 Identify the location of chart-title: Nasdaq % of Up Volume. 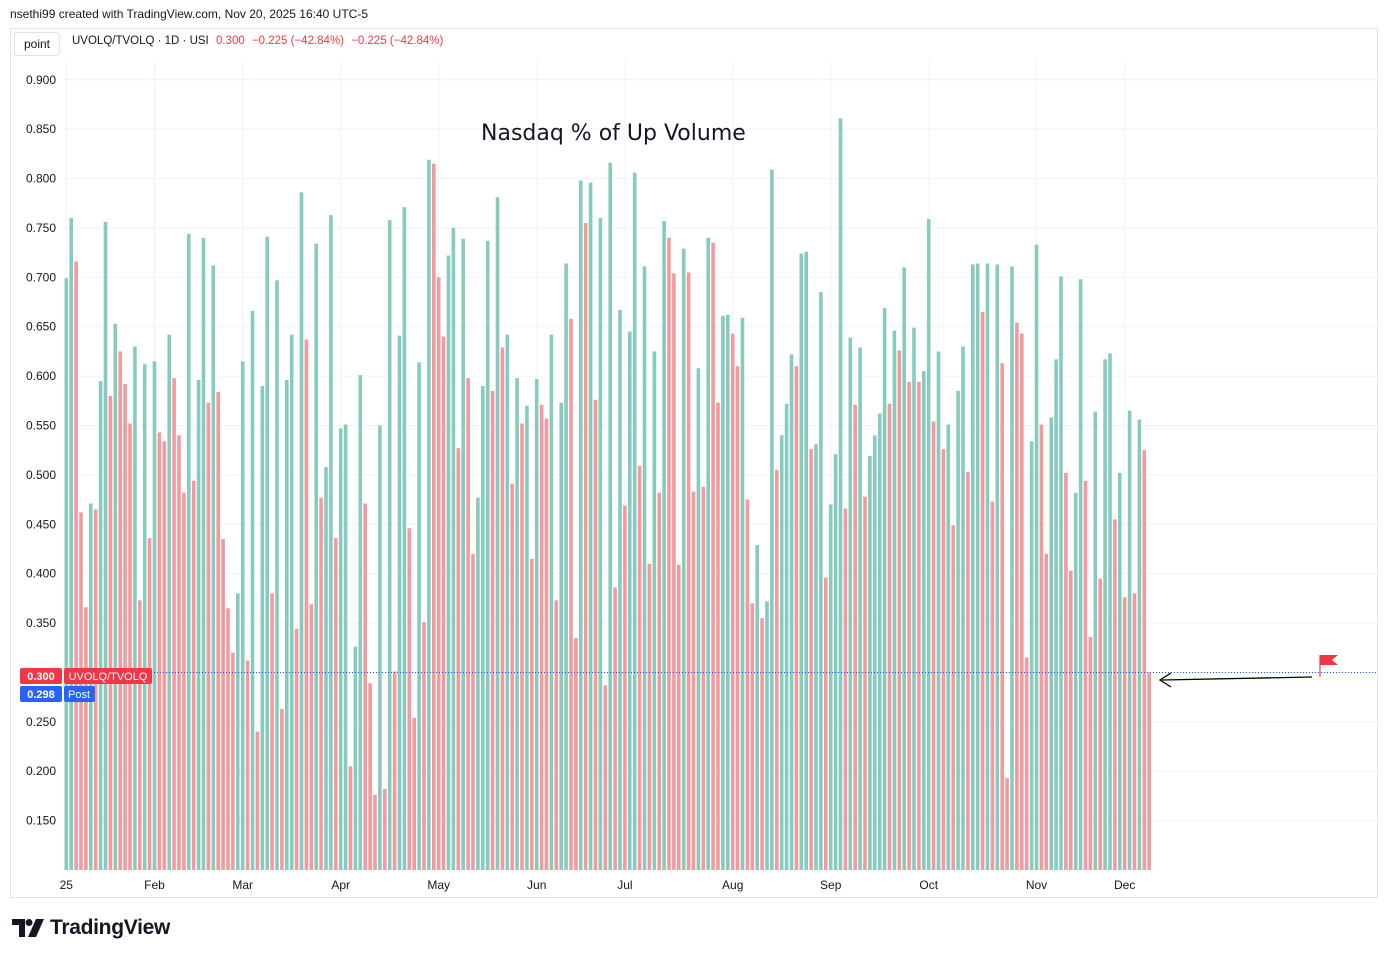
(613, 133).